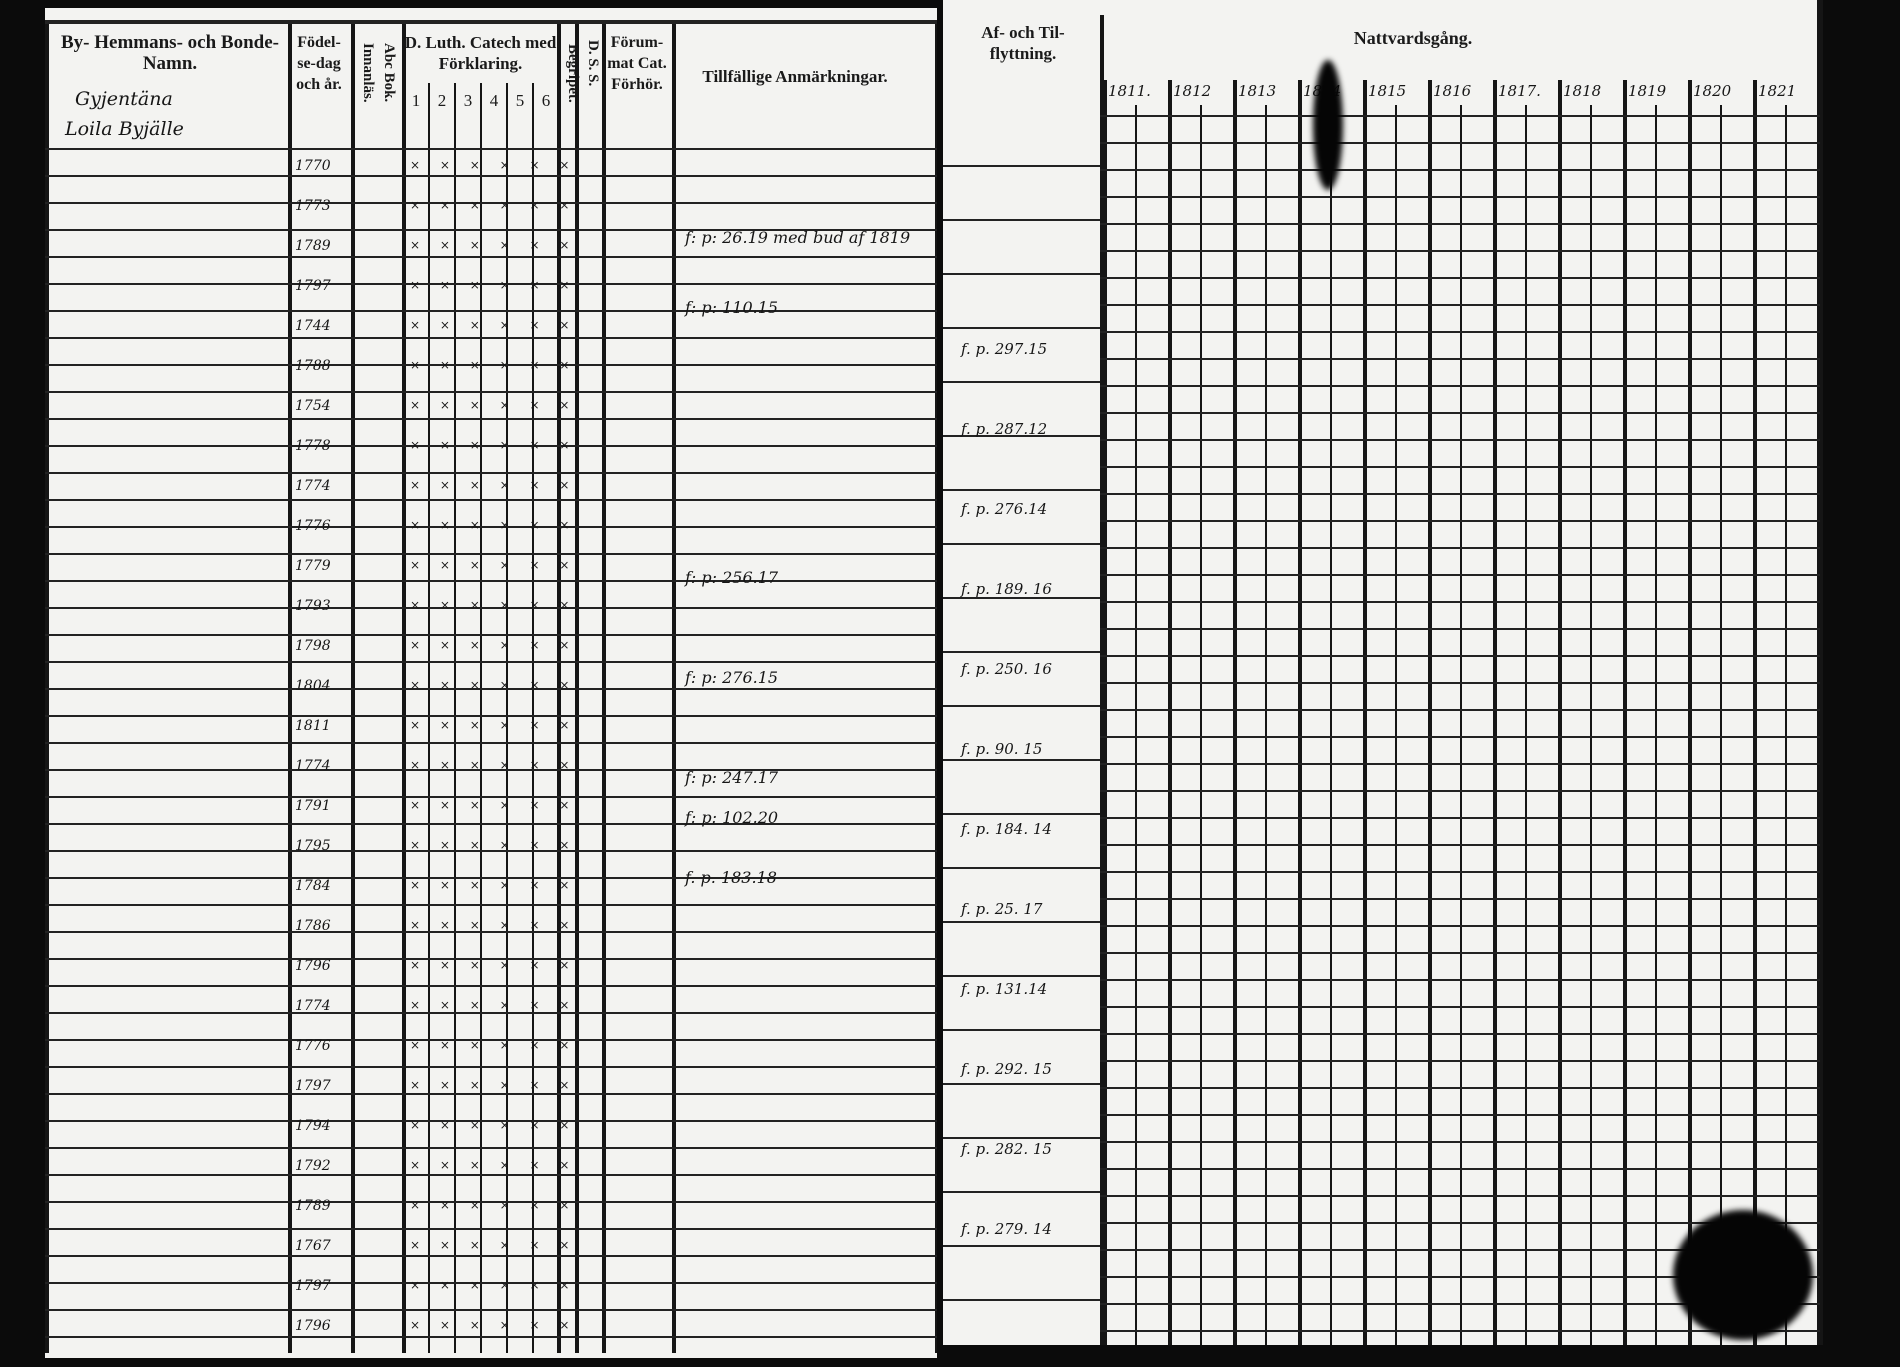  Describe the element at coordinates (1519, 91) in the screenshot. I see `year-label: 1817.` at that location.